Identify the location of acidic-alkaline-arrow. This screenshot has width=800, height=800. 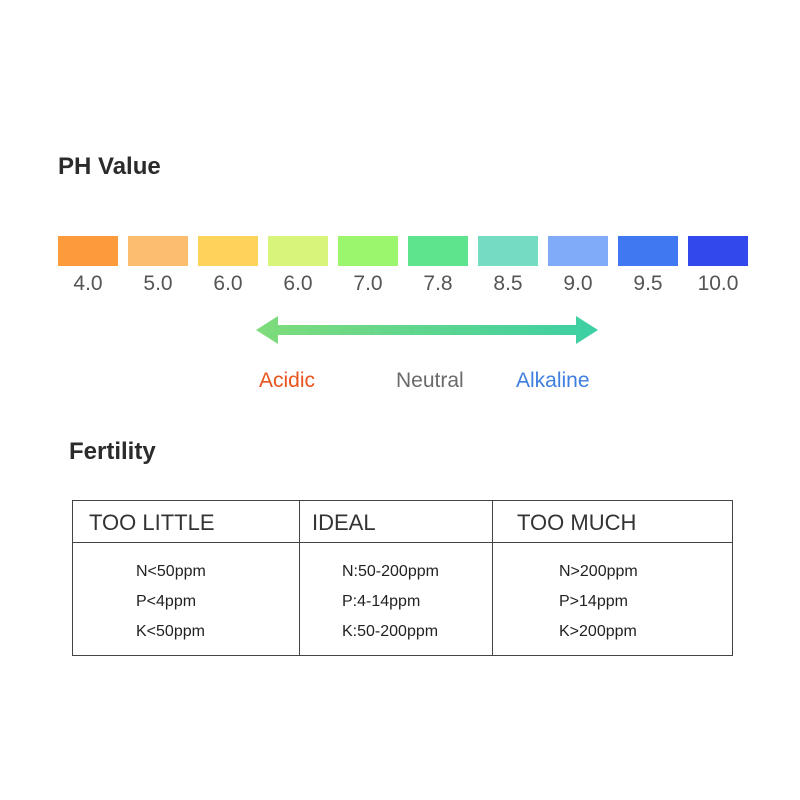
(427, 330).